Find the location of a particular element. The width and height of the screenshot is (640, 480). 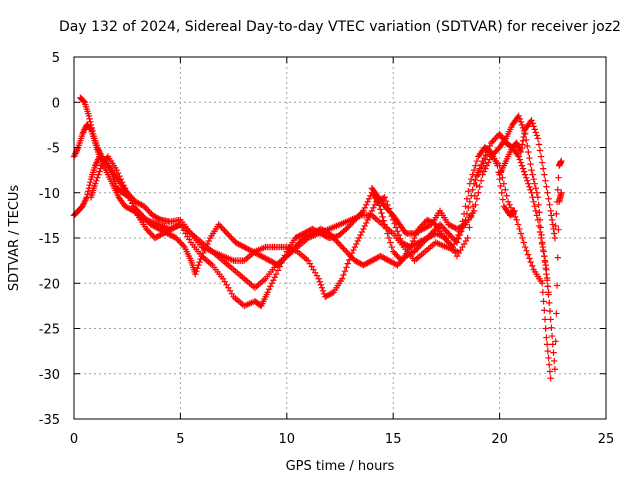

y-tick-label: -5 is located at coordinates (53, 149).